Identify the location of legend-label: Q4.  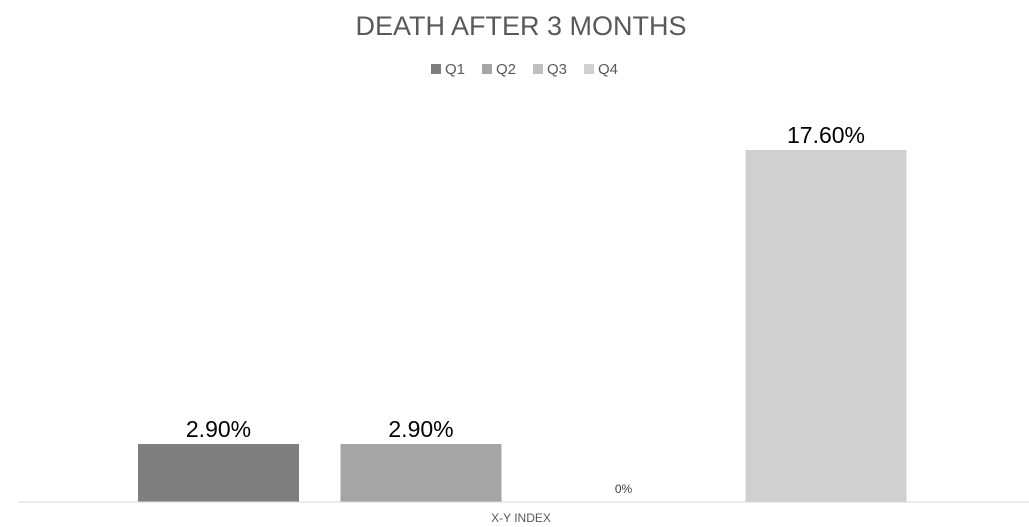
(608, 69).